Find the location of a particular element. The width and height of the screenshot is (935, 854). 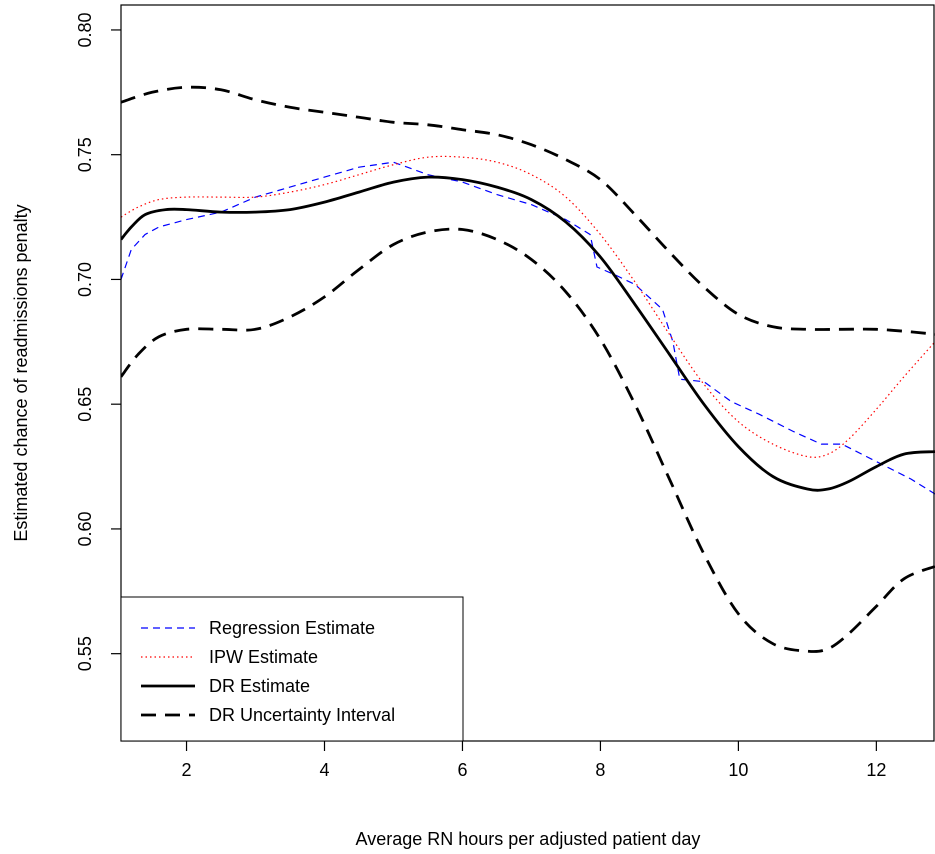

x-tick-label: 4 is located at coordinates (324, 770).